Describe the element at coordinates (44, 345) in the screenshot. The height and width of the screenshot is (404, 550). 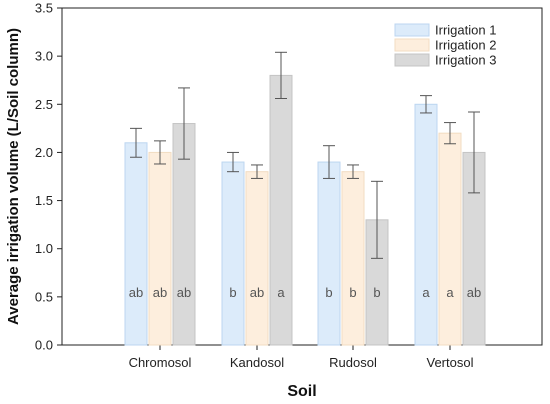
I see `y-tick-label: 0.0` at that location.